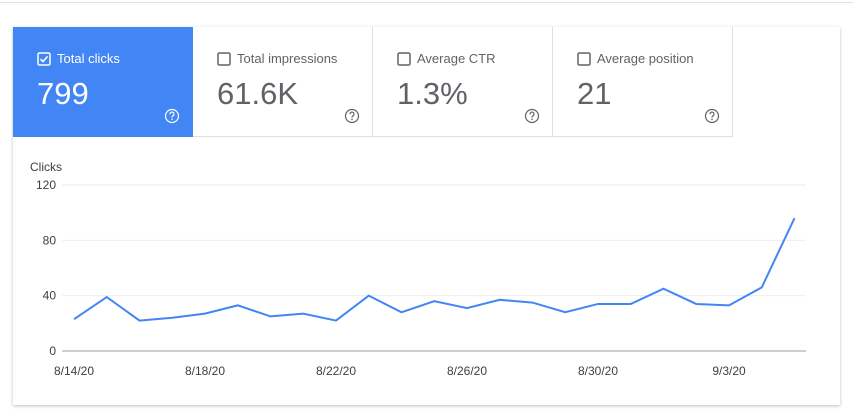 The image size is (853, 412). Describe the element at coordinates (287, 58) in the screenshot. I see `metric-label: Total impressions` at that location.